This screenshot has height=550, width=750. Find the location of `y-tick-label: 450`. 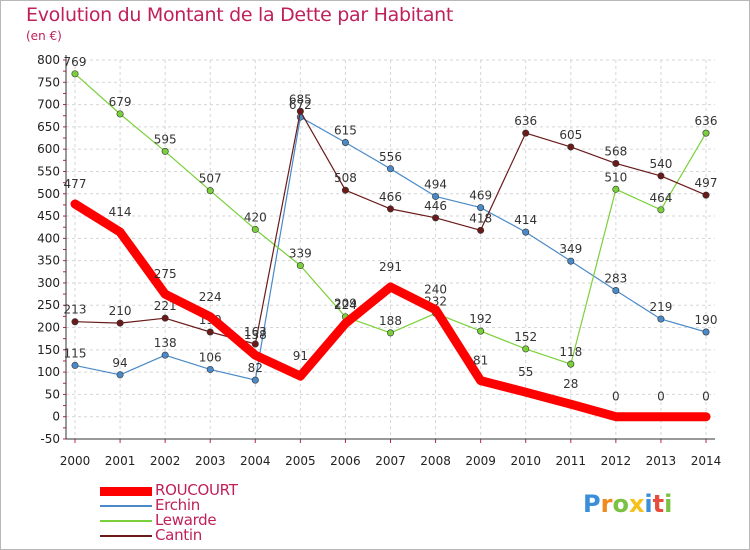

y-tick-label: 450 is located at coordinates (48, 216).